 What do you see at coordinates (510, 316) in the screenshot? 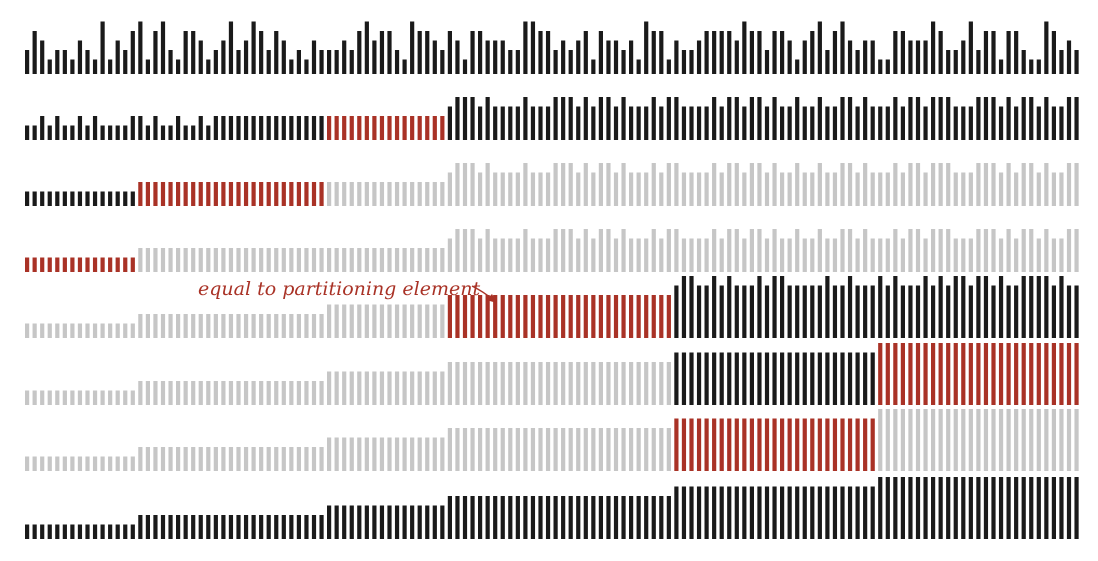
I see `bar-r4-i64` at bounding box center [510, 316].